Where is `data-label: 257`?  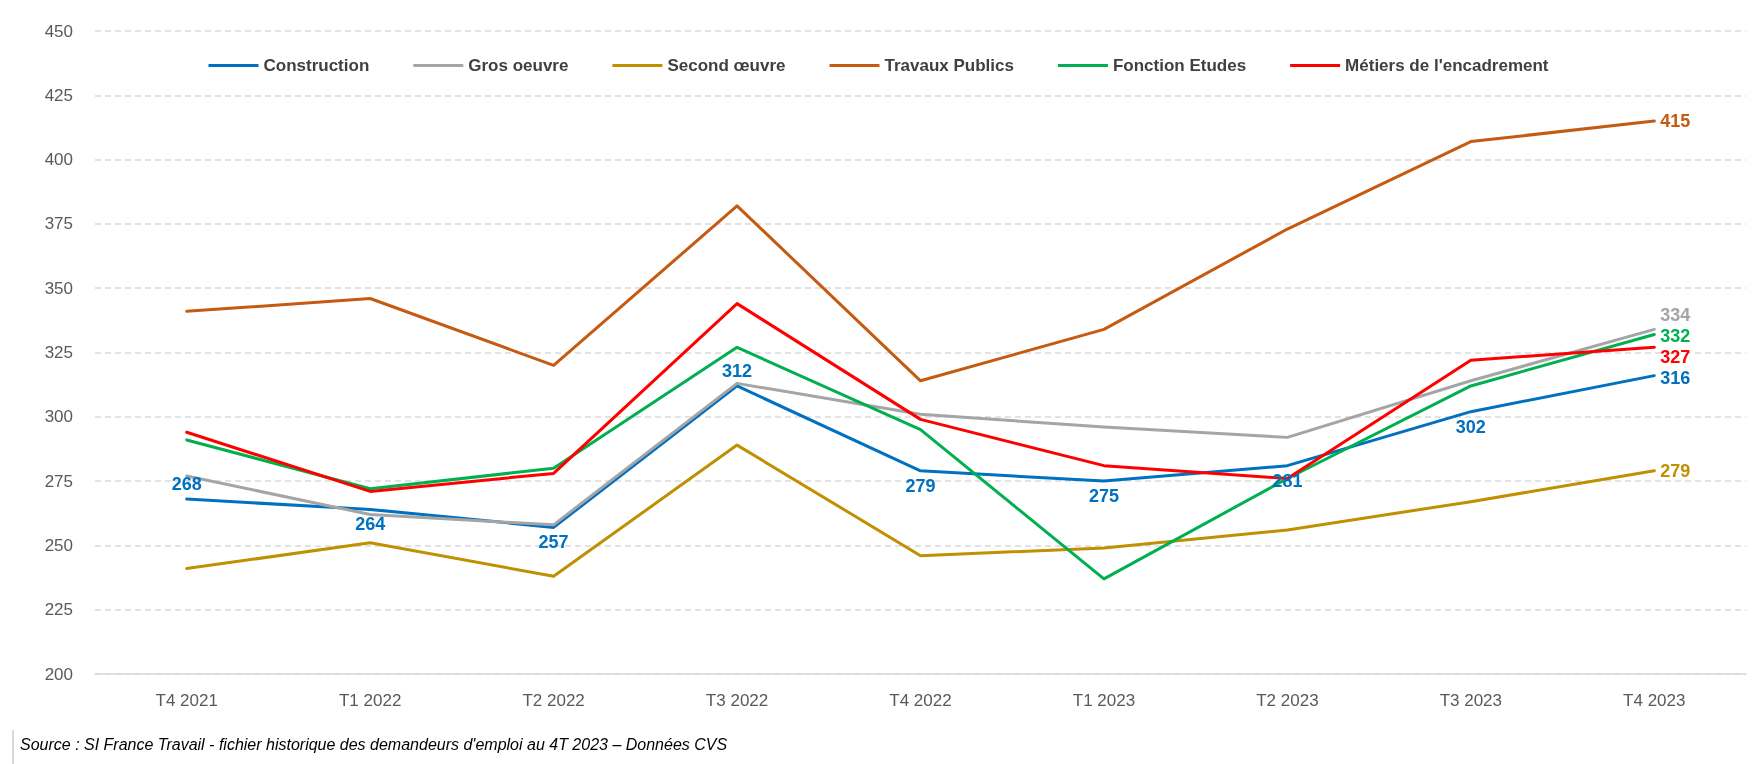 data-label: 257 is located at coordinates (553, 542).